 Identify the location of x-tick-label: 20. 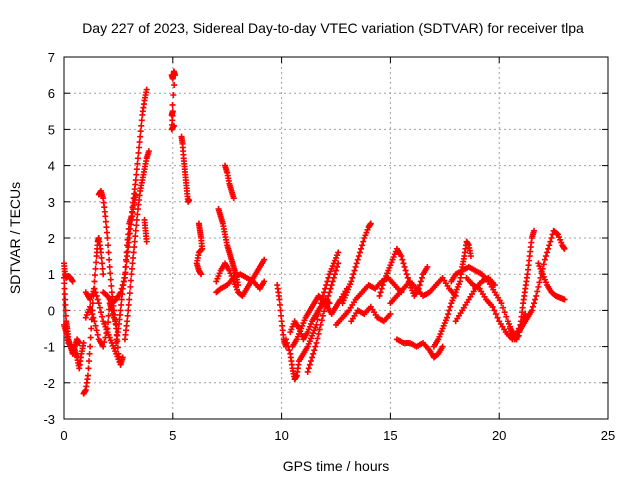
(499, 435).